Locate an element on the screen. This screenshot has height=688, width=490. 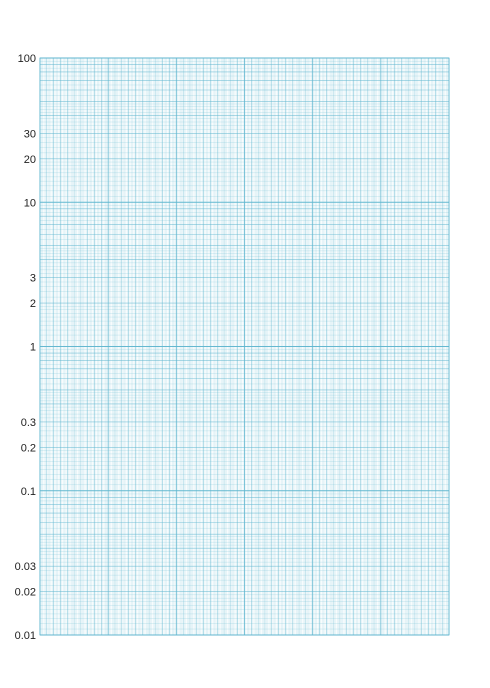
y-tick-label: 10 is located at coordinates (30, 203).